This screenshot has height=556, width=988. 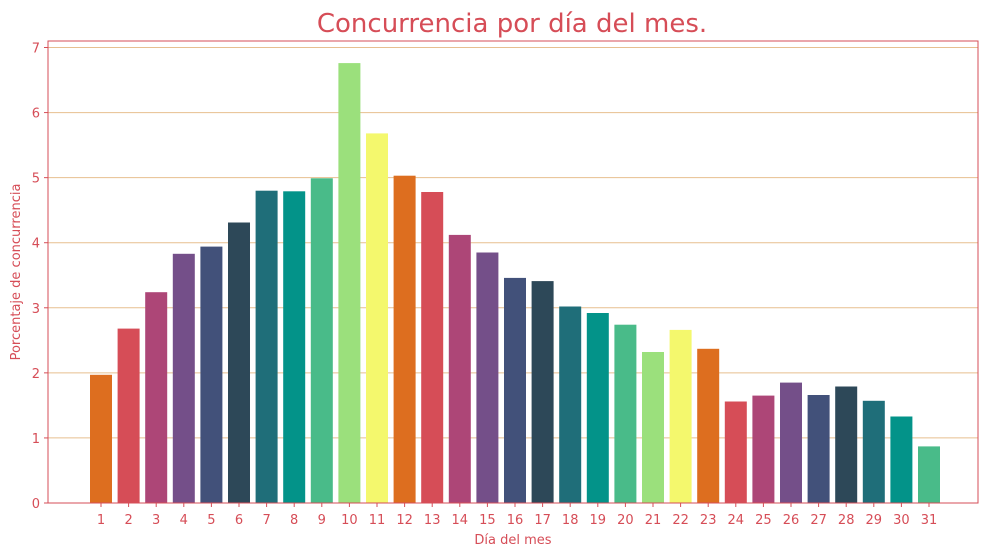 I want to click on x-tick-label: 23, so click(x=708, y=520).